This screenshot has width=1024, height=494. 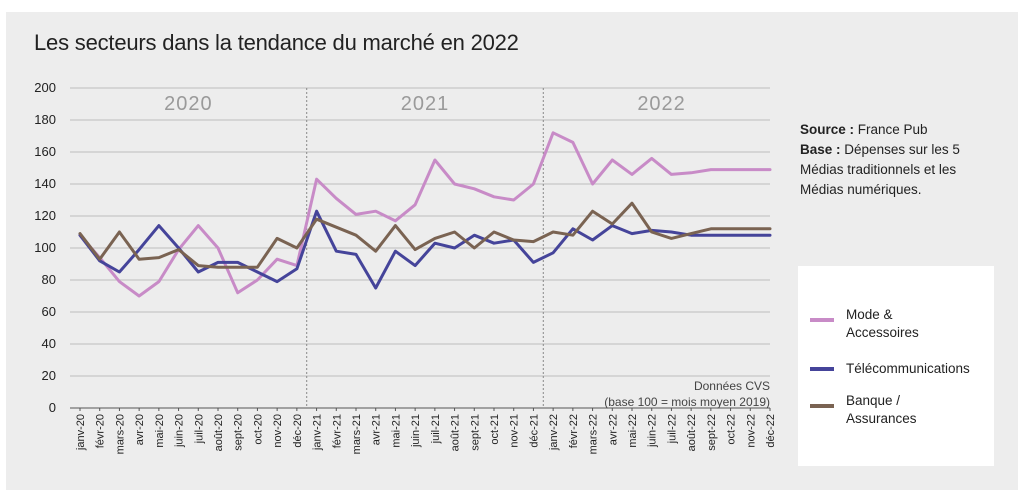 What do you see at coordinates (258, 429) in the screenshot?
I see `x-tick-label: oct-20` at bounding box center [258, 429].